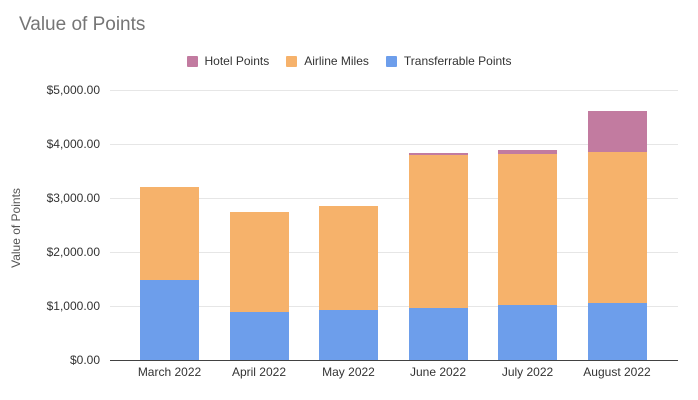 Image resolution: width=698 pixels, height=400 pixels. I want to click on bar-group-june-2022, so click(438, 225).